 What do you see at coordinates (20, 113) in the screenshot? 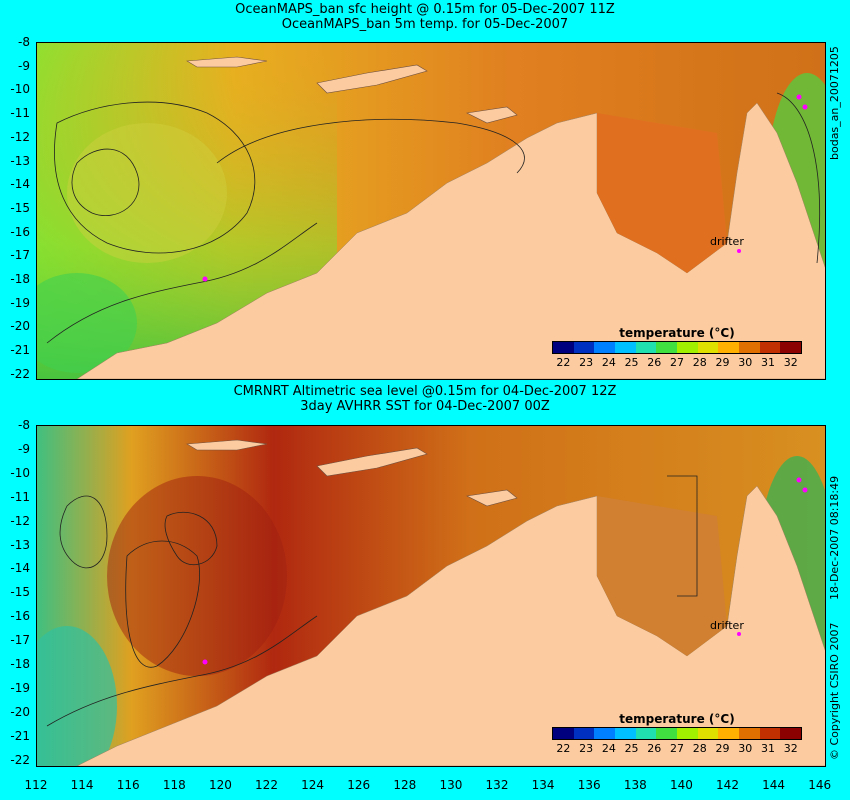
I see `y-tick-label: -11` at bounding box center [20, 113].